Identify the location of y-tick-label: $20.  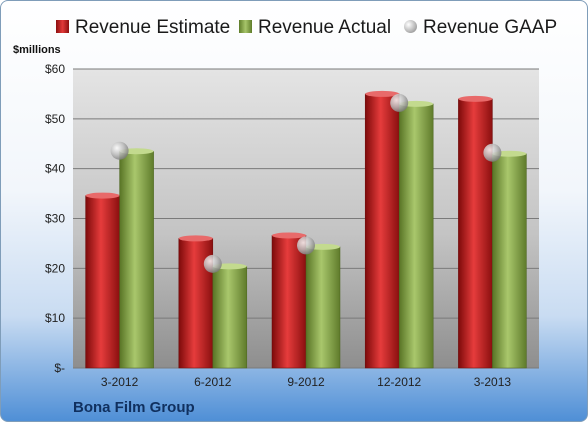
(55, 268).